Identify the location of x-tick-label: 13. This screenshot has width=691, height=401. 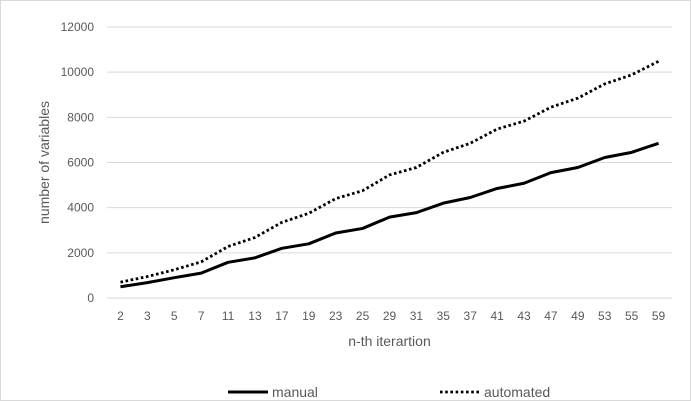
(255, 316).